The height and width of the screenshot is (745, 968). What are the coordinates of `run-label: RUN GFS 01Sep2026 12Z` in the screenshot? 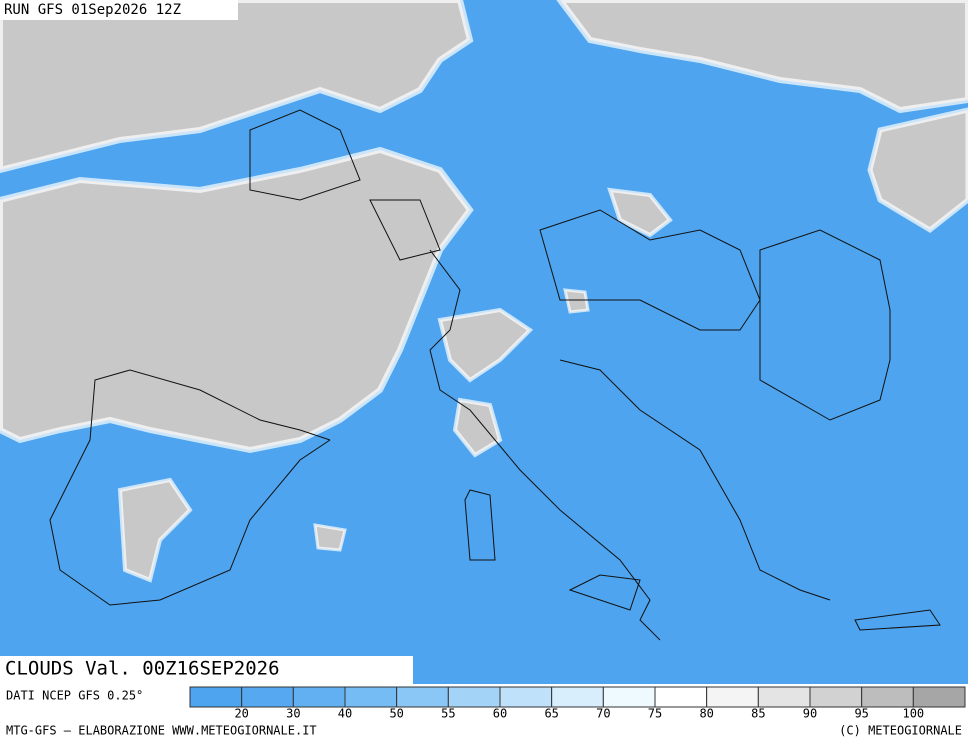 It's located at (92, 10).